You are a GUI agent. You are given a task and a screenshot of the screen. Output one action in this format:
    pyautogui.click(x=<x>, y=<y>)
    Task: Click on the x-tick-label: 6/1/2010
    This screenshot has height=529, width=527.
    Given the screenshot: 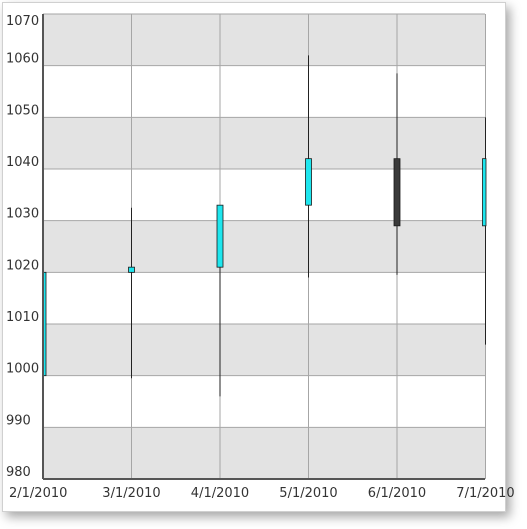 What is the action you would take?
    pyautogui.click(x=397, y=493)
    